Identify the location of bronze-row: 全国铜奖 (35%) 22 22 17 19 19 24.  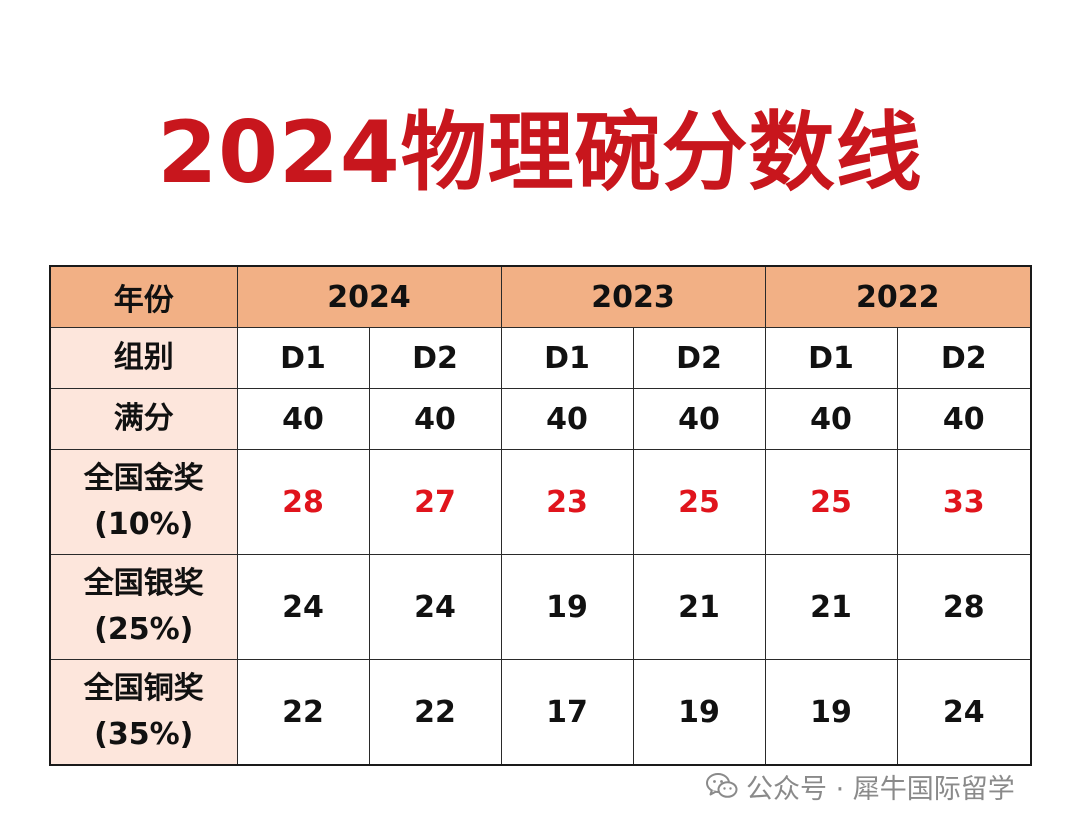
(540, 712).